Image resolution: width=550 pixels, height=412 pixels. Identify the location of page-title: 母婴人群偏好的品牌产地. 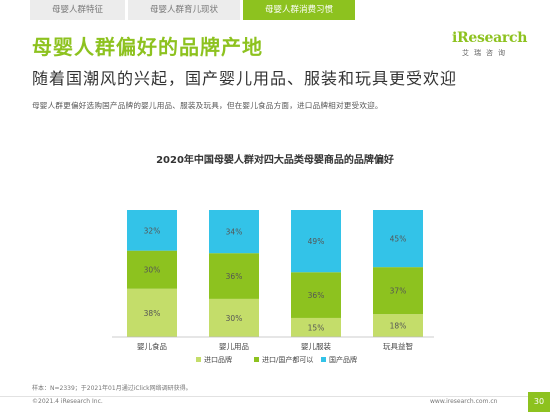
(147, 47).